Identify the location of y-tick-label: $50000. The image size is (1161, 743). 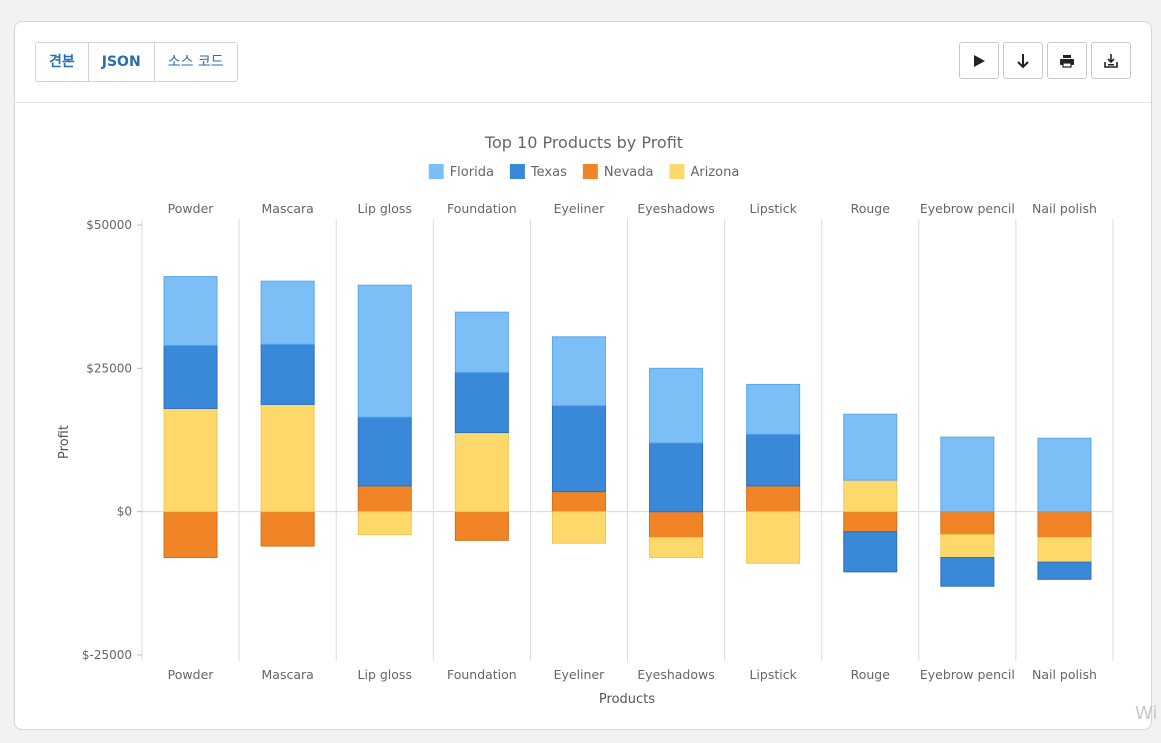
(109, 225).